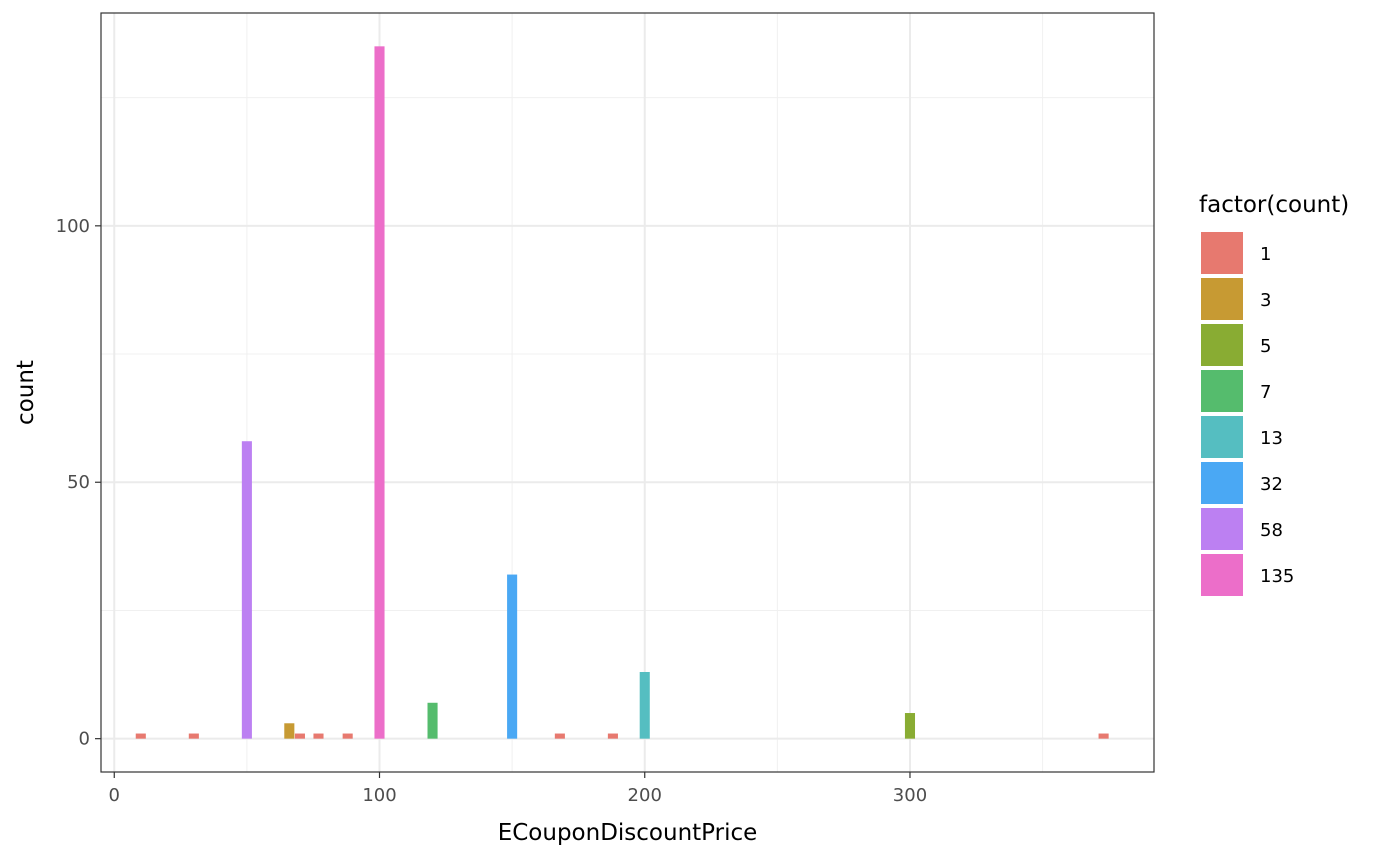 This screenshot has height=858, width=1392. I want to click on legend-title: factor(count), so click(1274, 205).